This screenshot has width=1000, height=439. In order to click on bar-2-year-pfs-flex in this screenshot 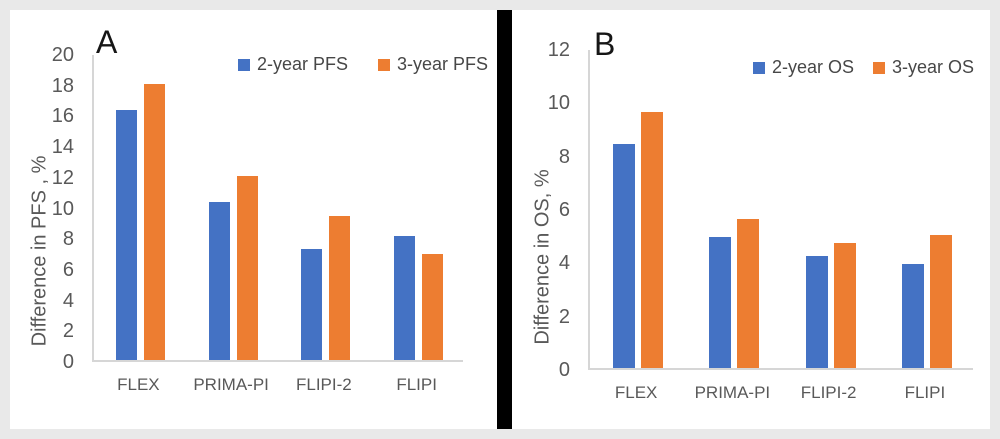, I will do `click(126, 234)`.